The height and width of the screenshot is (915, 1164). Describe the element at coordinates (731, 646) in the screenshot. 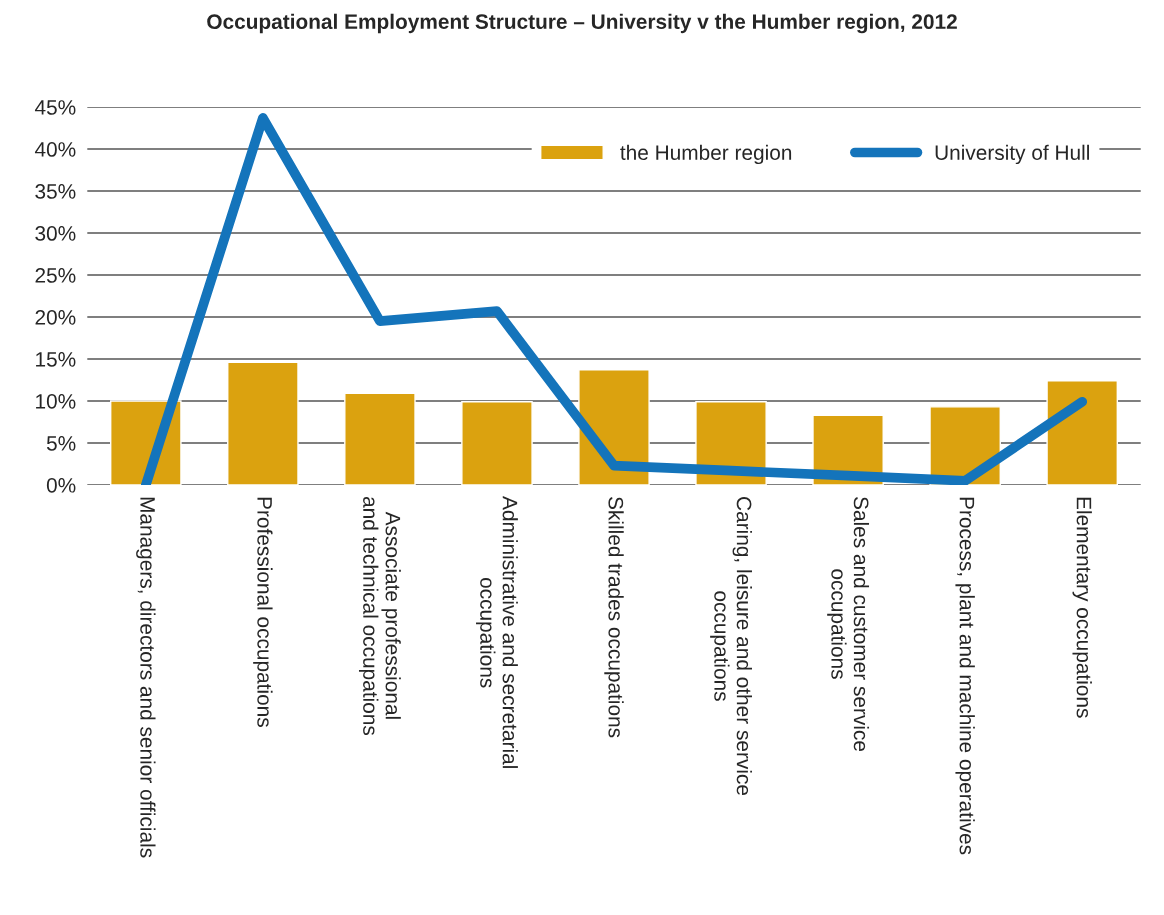

I see `x-tick-label: Caring, leisure and other service occupations` at that location.